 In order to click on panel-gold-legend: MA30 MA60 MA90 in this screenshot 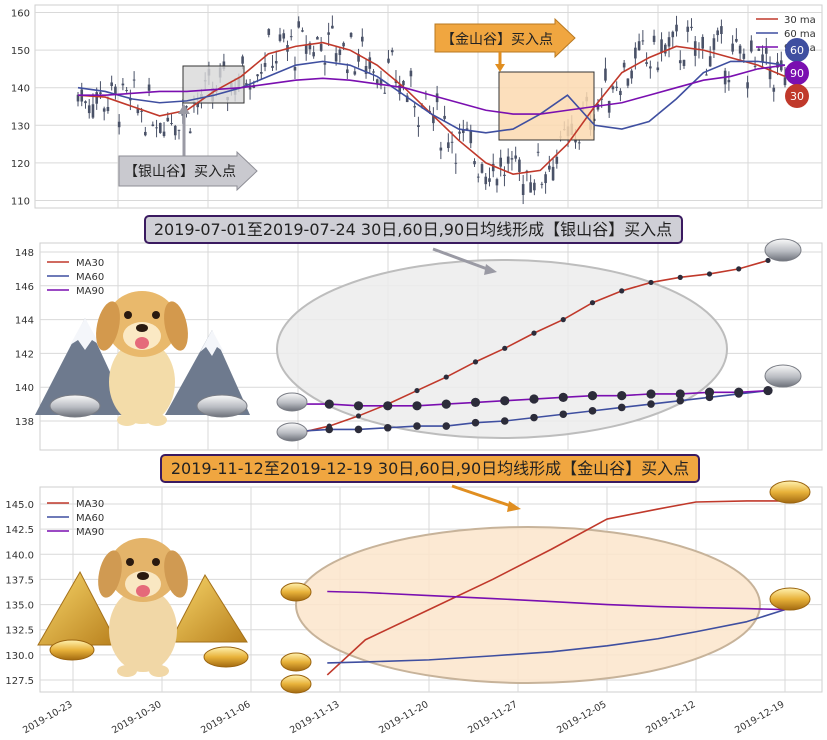, I will do `click(75, 518)`.